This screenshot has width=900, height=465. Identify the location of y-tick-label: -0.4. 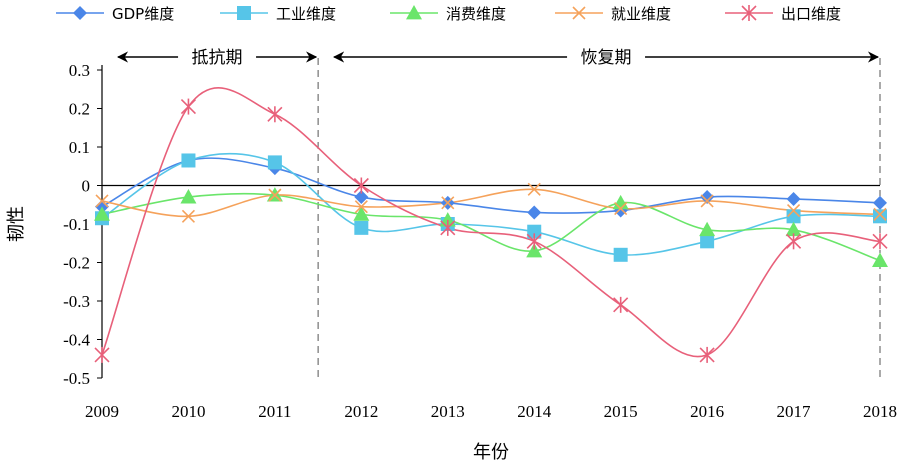
(76, 340).